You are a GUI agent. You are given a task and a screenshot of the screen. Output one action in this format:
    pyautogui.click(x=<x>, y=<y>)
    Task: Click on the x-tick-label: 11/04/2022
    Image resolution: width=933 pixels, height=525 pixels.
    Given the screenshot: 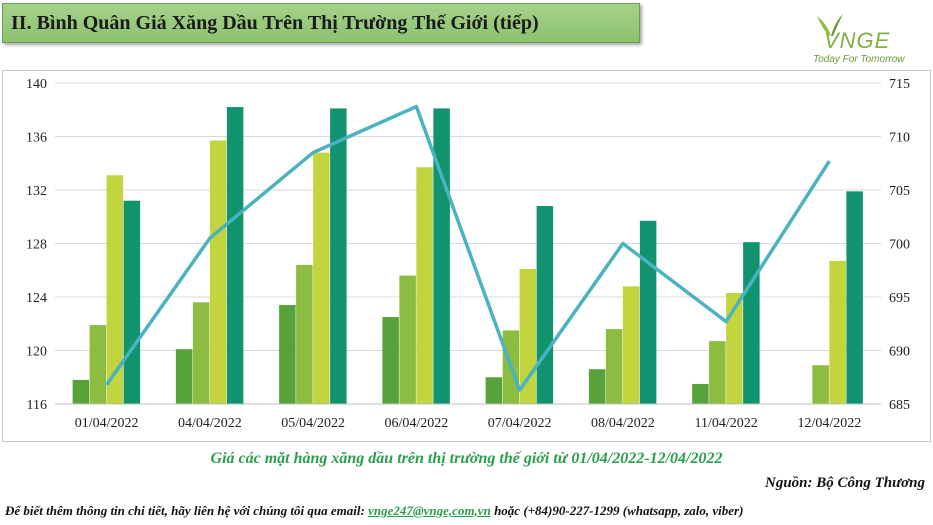 What is the action you would take?
    pyautogui.click(x=725, y=423)
    